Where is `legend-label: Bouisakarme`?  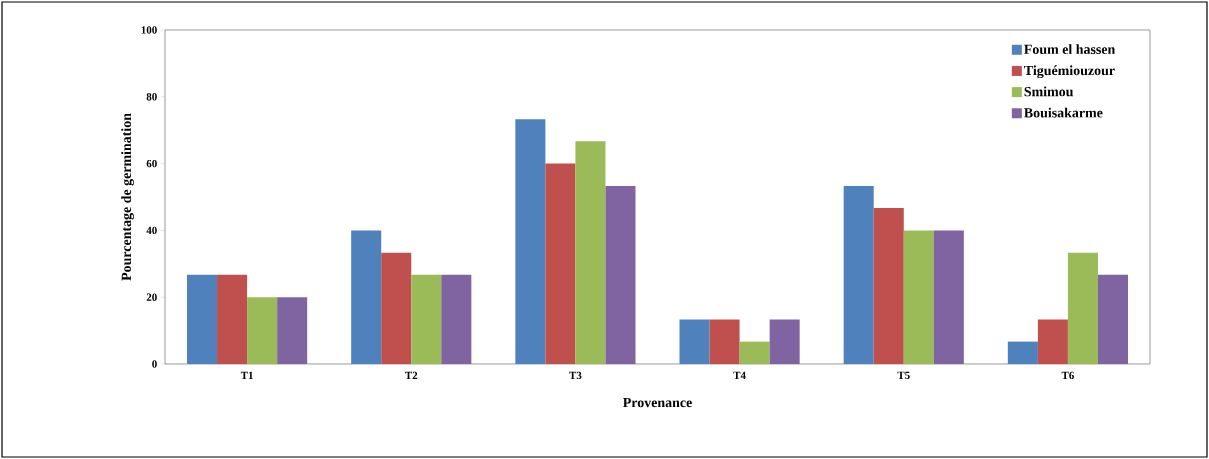 legend-label: Bouisakarme is located at coordinates (1063, 112).